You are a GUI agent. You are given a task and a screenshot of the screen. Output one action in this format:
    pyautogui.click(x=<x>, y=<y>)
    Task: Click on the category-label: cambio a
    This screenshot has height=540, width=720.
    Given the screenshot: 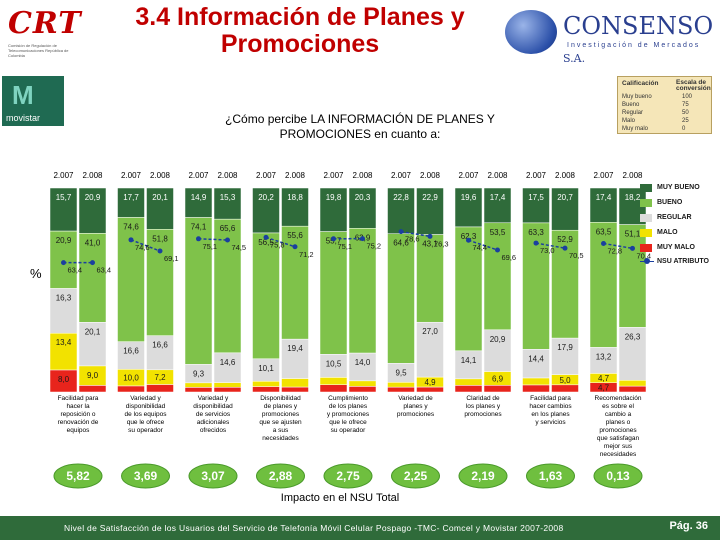 What is the action you would take?
    pyautogui.click(x=618, y=414)
    